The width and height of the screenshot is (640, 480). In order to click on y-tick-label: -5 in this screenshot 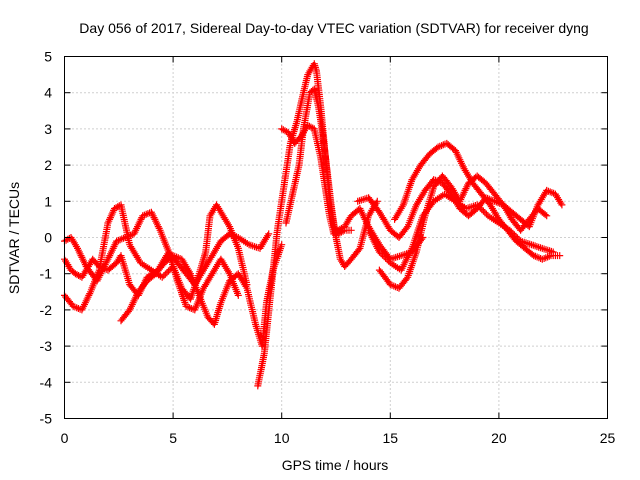, I will do `click(46, 419)`.